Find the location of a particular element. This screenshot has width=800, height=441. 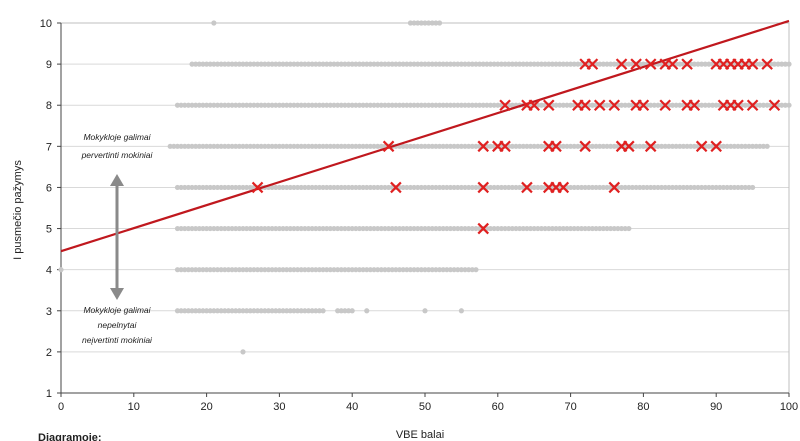

x-tick-label: 10 is located at coordinates (134, 407).